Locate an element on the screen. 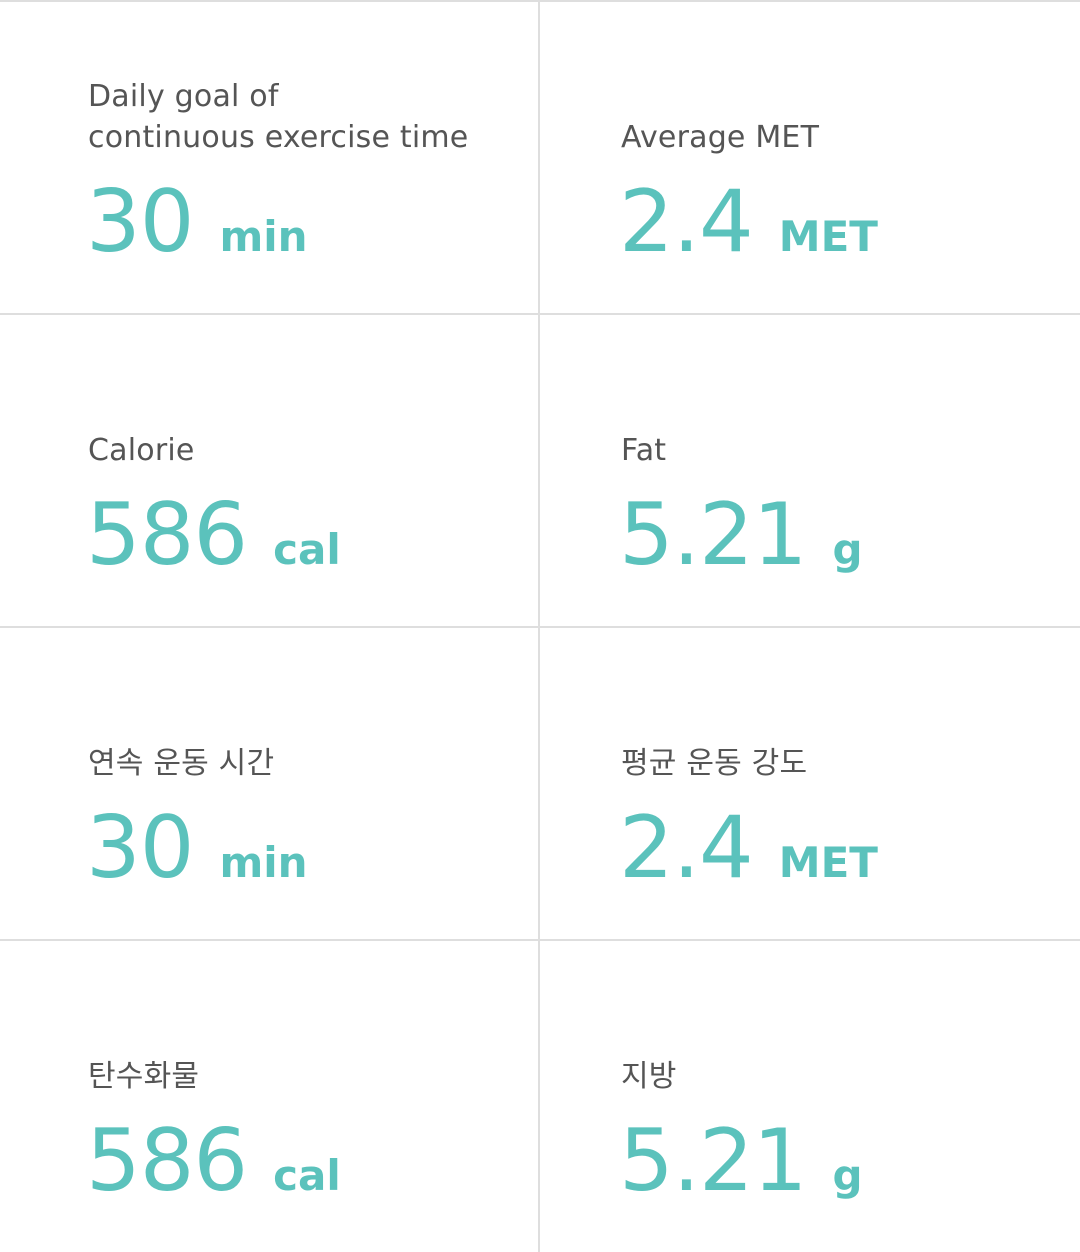  stat-card-fat-ko: 지방 5.21 g is located at coordinates (810, 1096).